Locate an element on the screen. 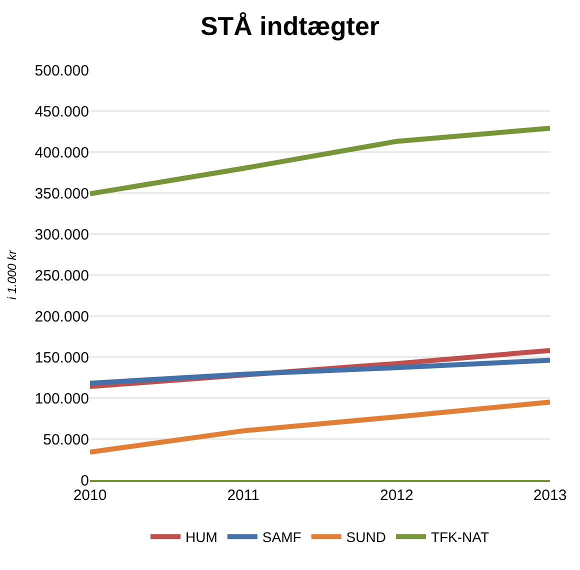 The image size is (580, 570). legend-label: HUM is located at coordinates (202, 537).